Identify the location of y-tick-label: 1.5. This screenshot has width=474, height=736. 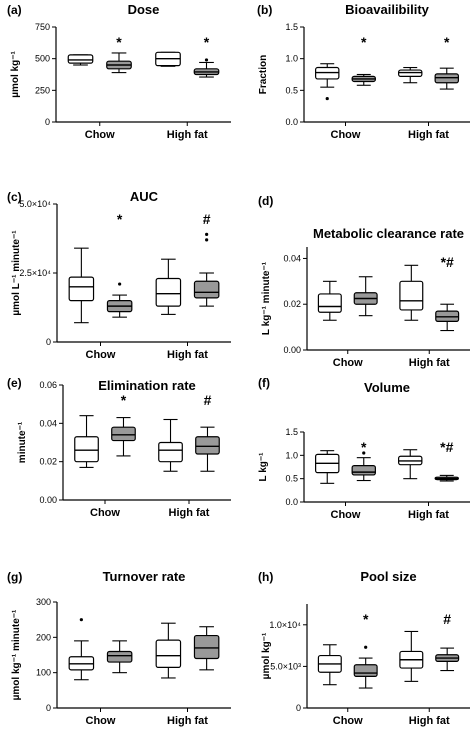
(291, 432).